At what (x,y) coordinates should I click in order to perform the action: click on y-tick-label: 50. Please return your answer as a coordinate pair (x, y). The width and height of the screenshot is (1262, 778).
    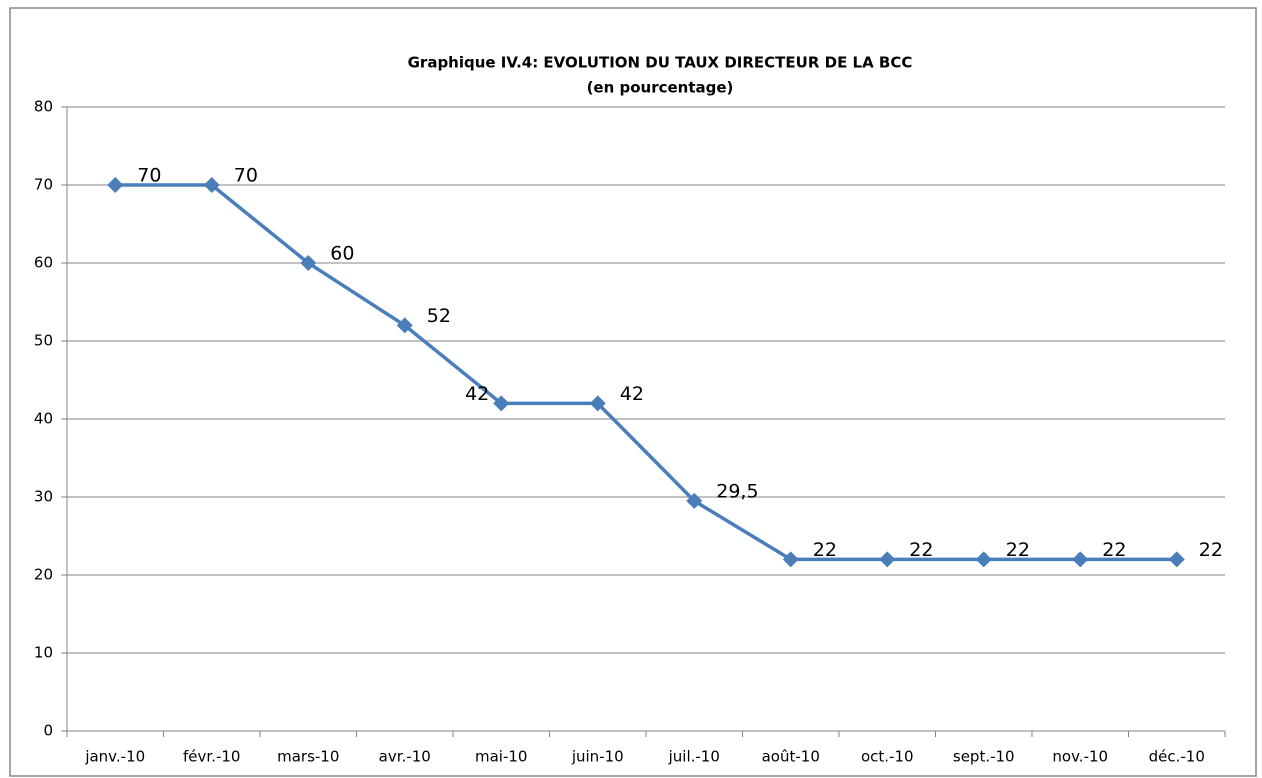
    Looking at the image, I should click on (43, 341).